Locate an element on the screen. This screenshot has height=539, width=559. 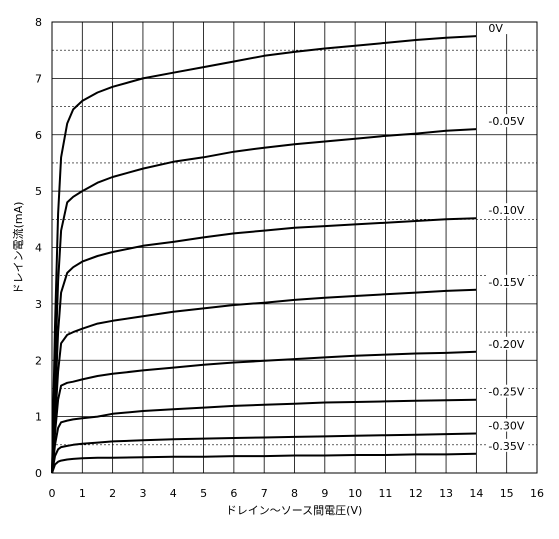
series-label: -0.10V is located at coordinates (506, 210).